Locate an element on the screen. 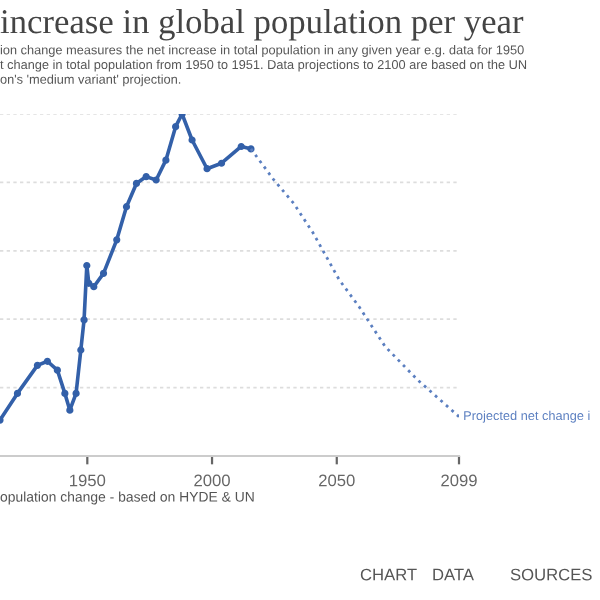 The width and height of the screenshot is (600, 600). x-tick-label: 2050 is located at coordinates (337, 480).